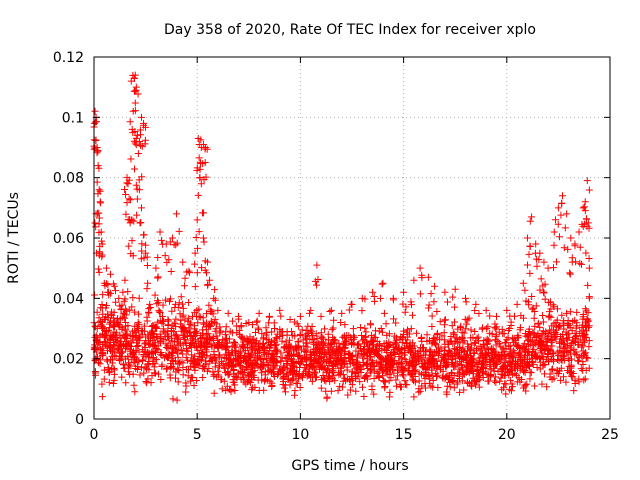 The height and width of the screenshot is (480, 640). What do you see at coordinates (68, 299) in the screenshot?
I see `y-tick-label: 0.04` at bounding box center [68, 299].